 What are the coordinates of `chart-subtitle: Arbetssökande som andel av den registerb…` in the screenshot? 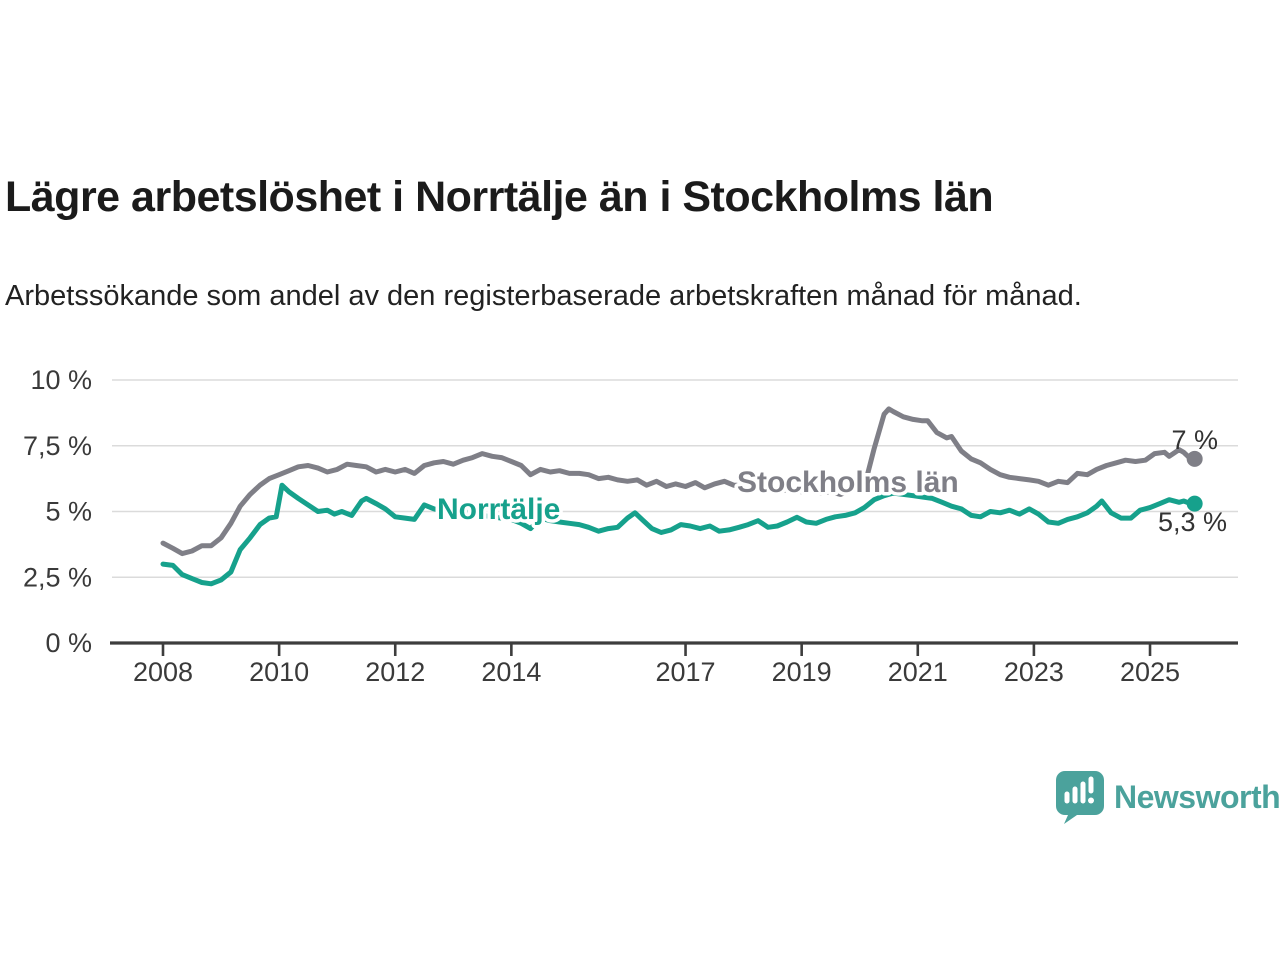 It's located at (543, 296).